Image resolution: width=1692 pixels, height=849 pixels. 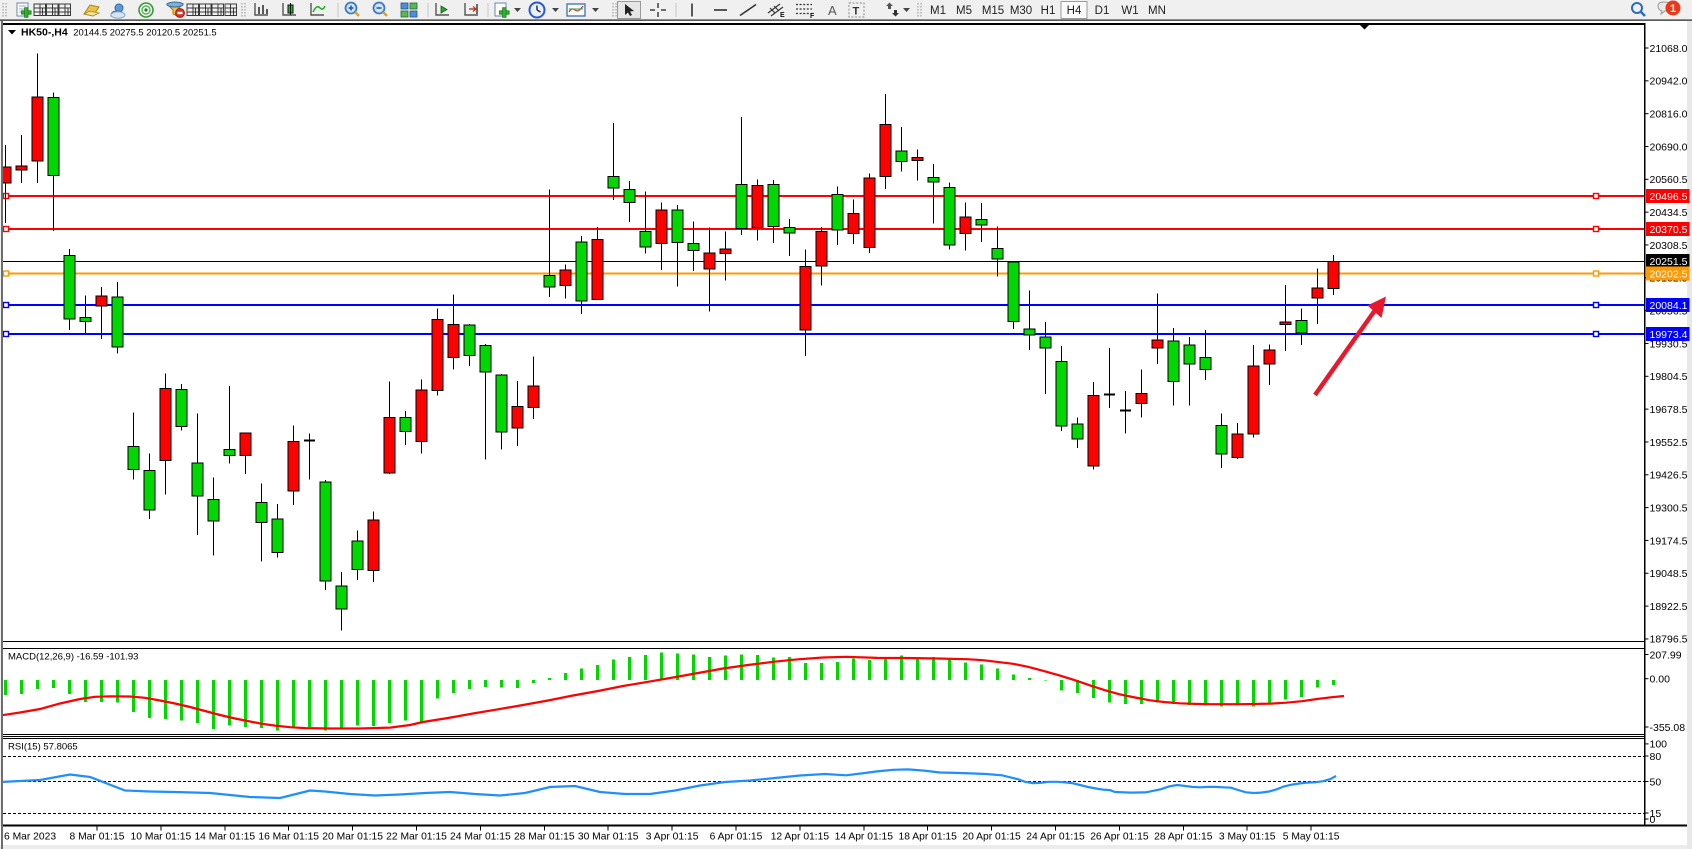 What do you see at coordinates (1673, 9) in the screenshot?
I see `svg-text: 1` at bounding box center [1673, 9].